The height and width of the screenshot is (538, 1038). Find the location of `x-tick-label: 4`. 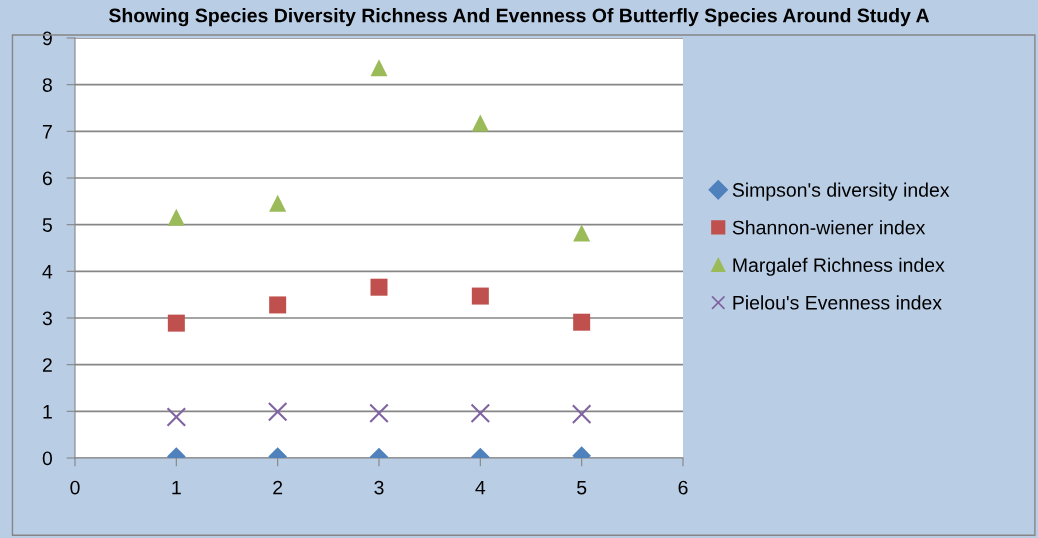

x-tick-label: 4 is located at coordinates (480, 487).